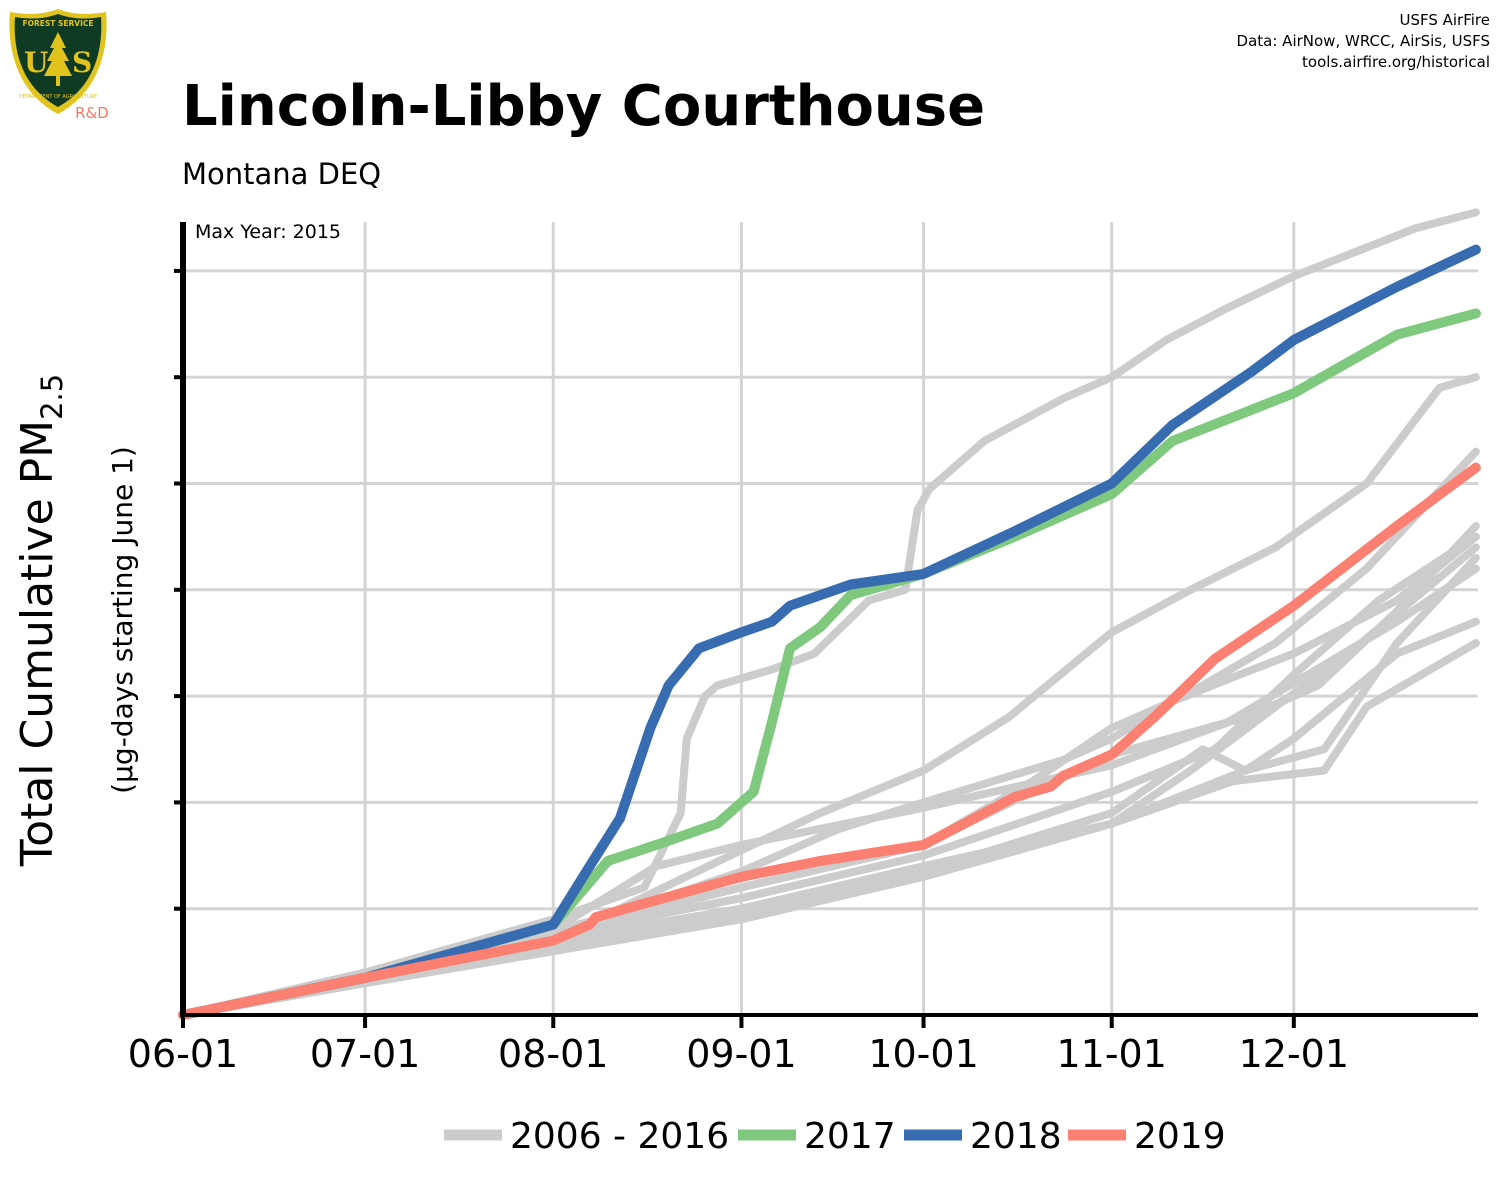  Describe the element at coordinates (1396, 62) in the screenshot. I see `credit-line-3: tools.airfire.org/historical` at that location.